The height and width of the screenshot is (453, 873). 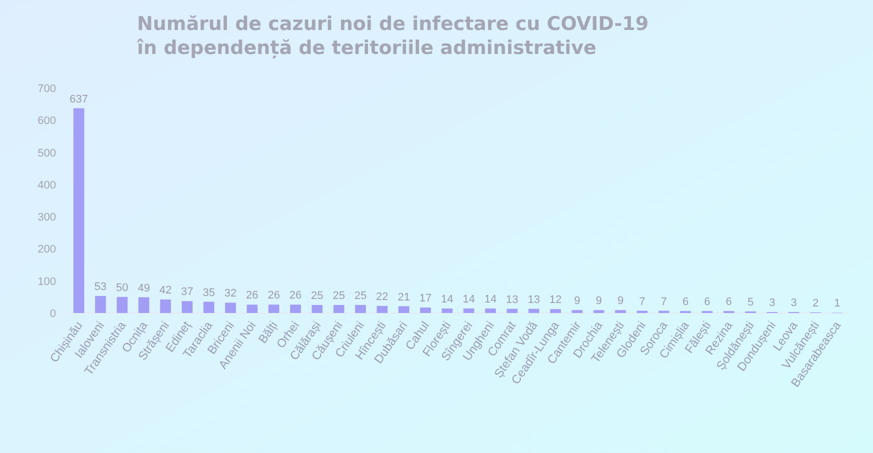 I want to click on chart-title: Numărul de cazuri noi de infectare cu COVID-19 în dependență de teritoriile administrative, so click(x=392, y=36).